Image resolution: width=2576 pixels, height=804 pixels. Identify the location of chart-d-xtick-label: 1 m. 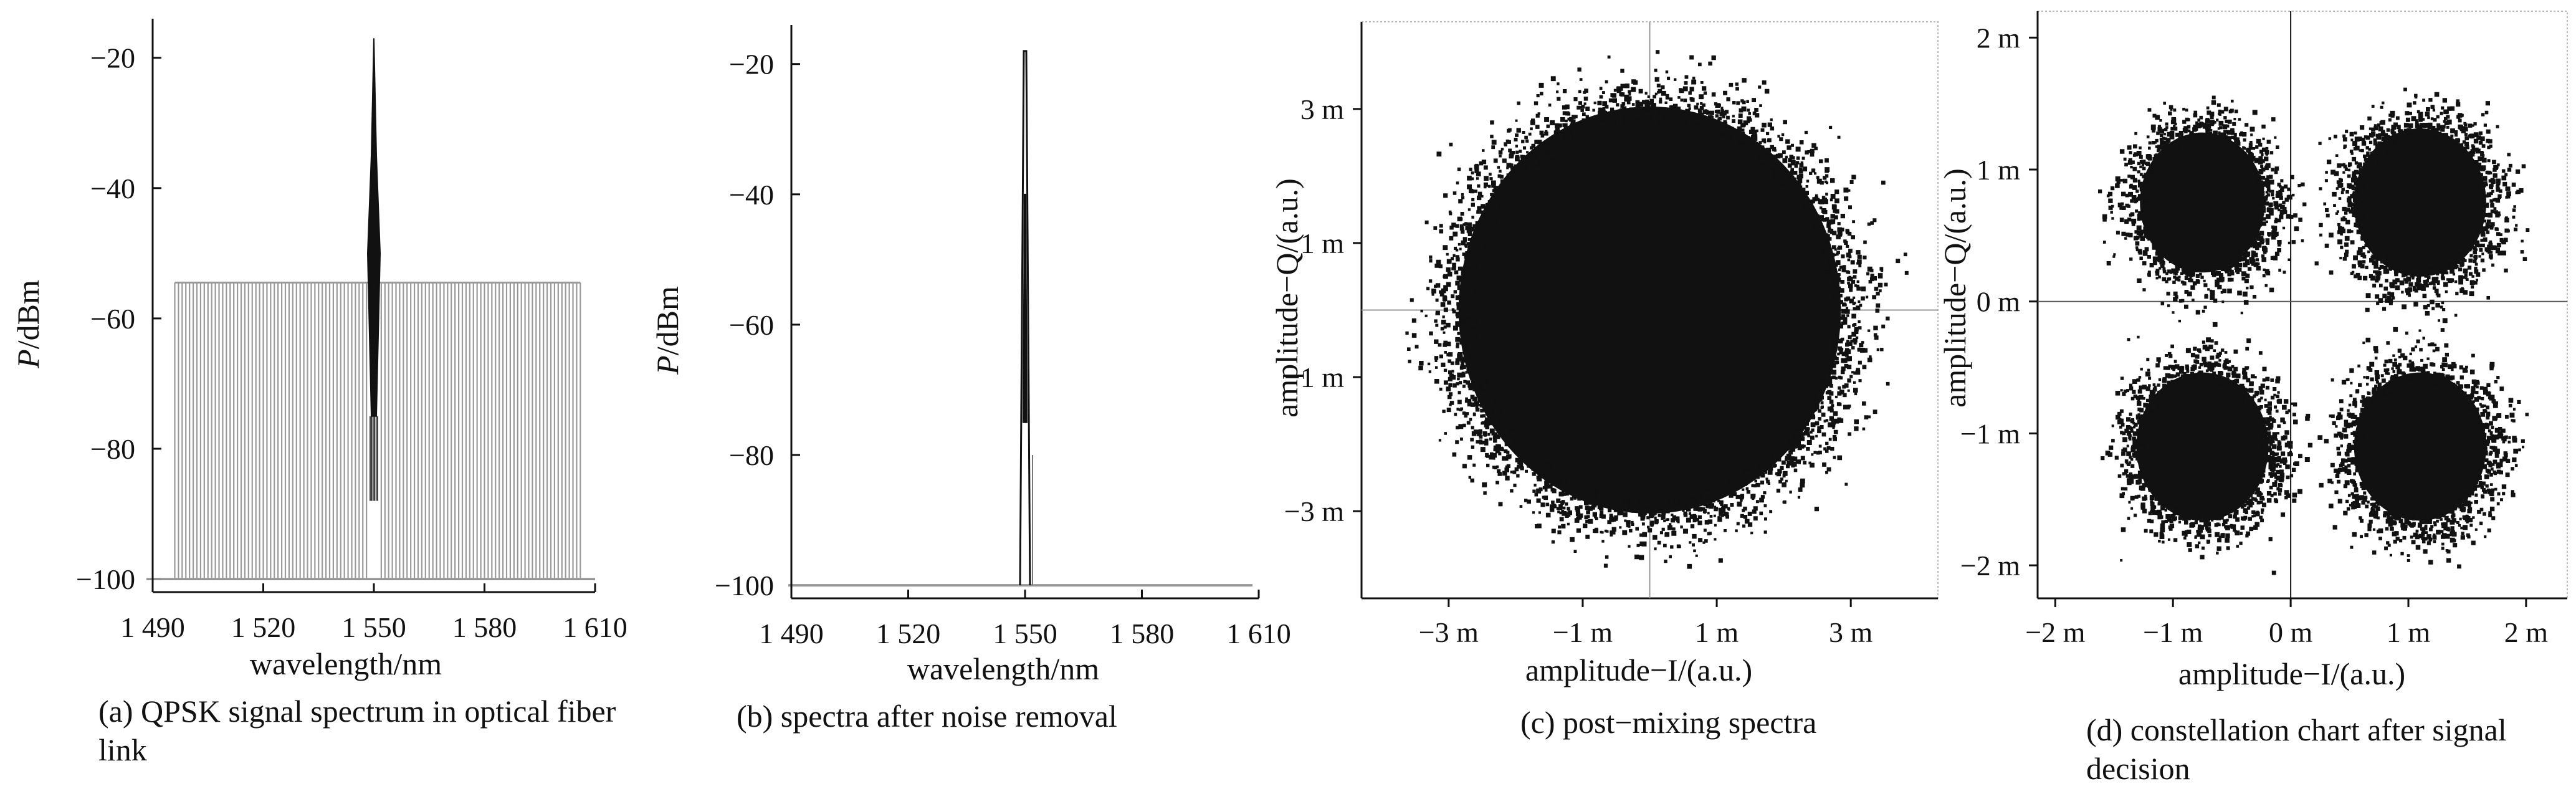
(2409, 632).